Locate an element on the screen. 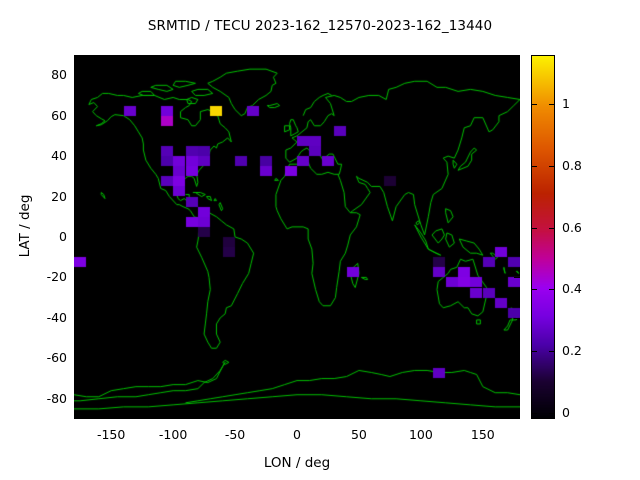 The height and width of the screenshot is (480, 640). x-tick-label: -50 is located at coordinates (235, 434).